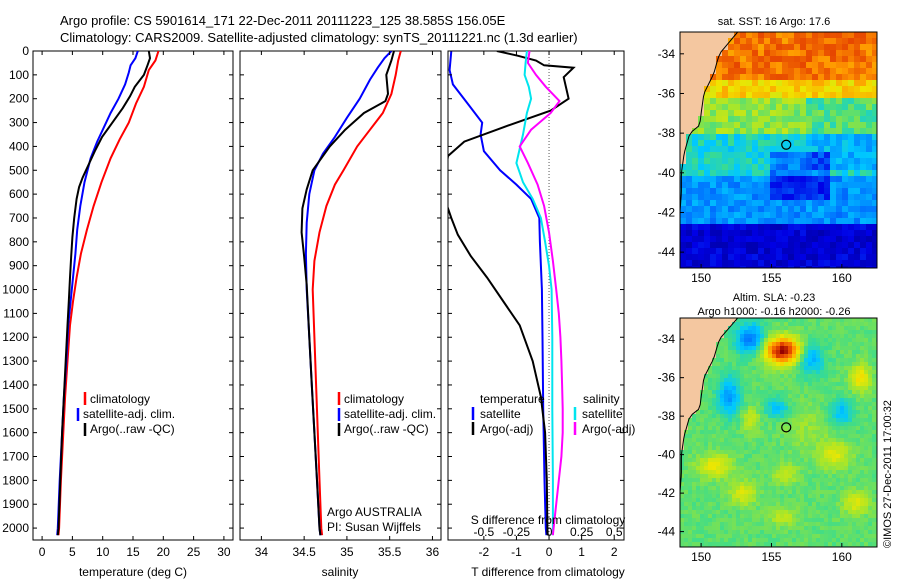  I want to click on y-tick-label: 2000, so click(15, 528).